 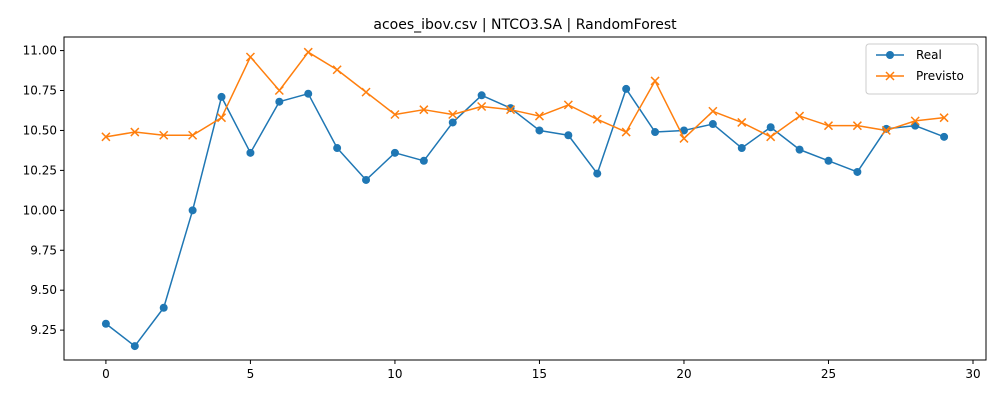 I want to click on y-tick-label: 9.25, so click(x=43, y=330).